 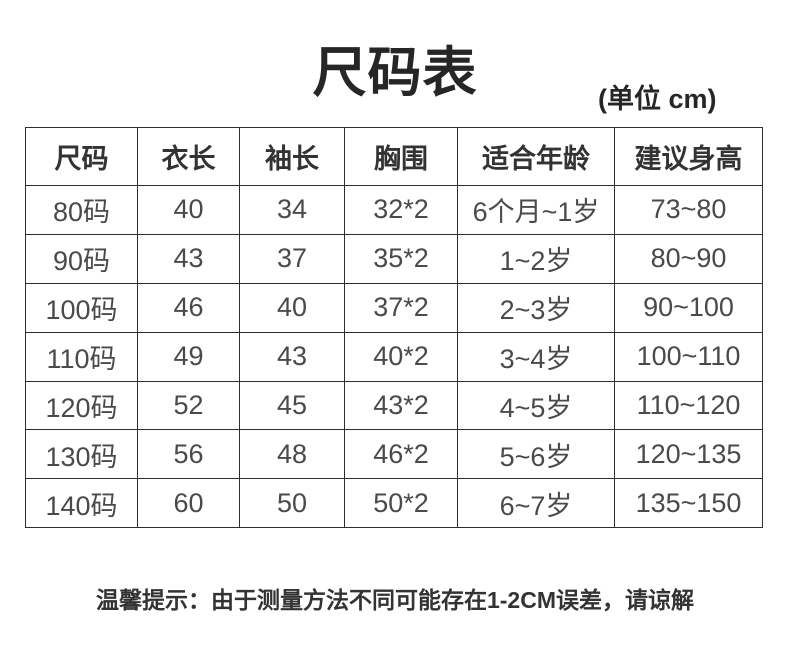 What do you see at coordinates (81, 156) in the screenshot?
I see `column-header: 尺码` at bounding box center [81, 156].